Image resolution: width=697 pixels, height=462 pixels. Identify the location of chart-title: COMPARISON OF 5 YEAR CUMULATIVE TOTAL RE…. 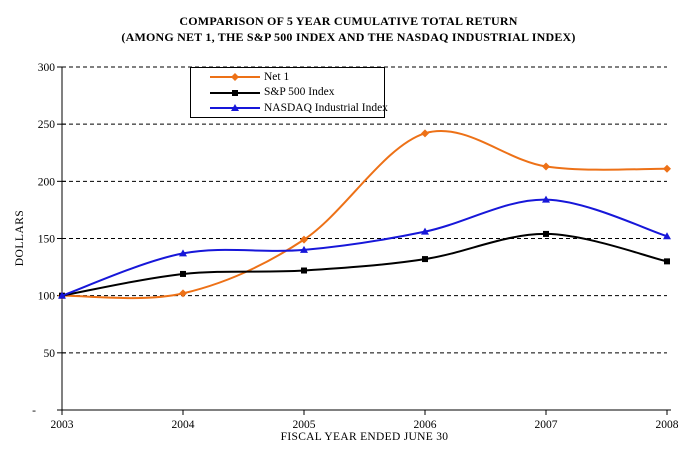
(348, 21).